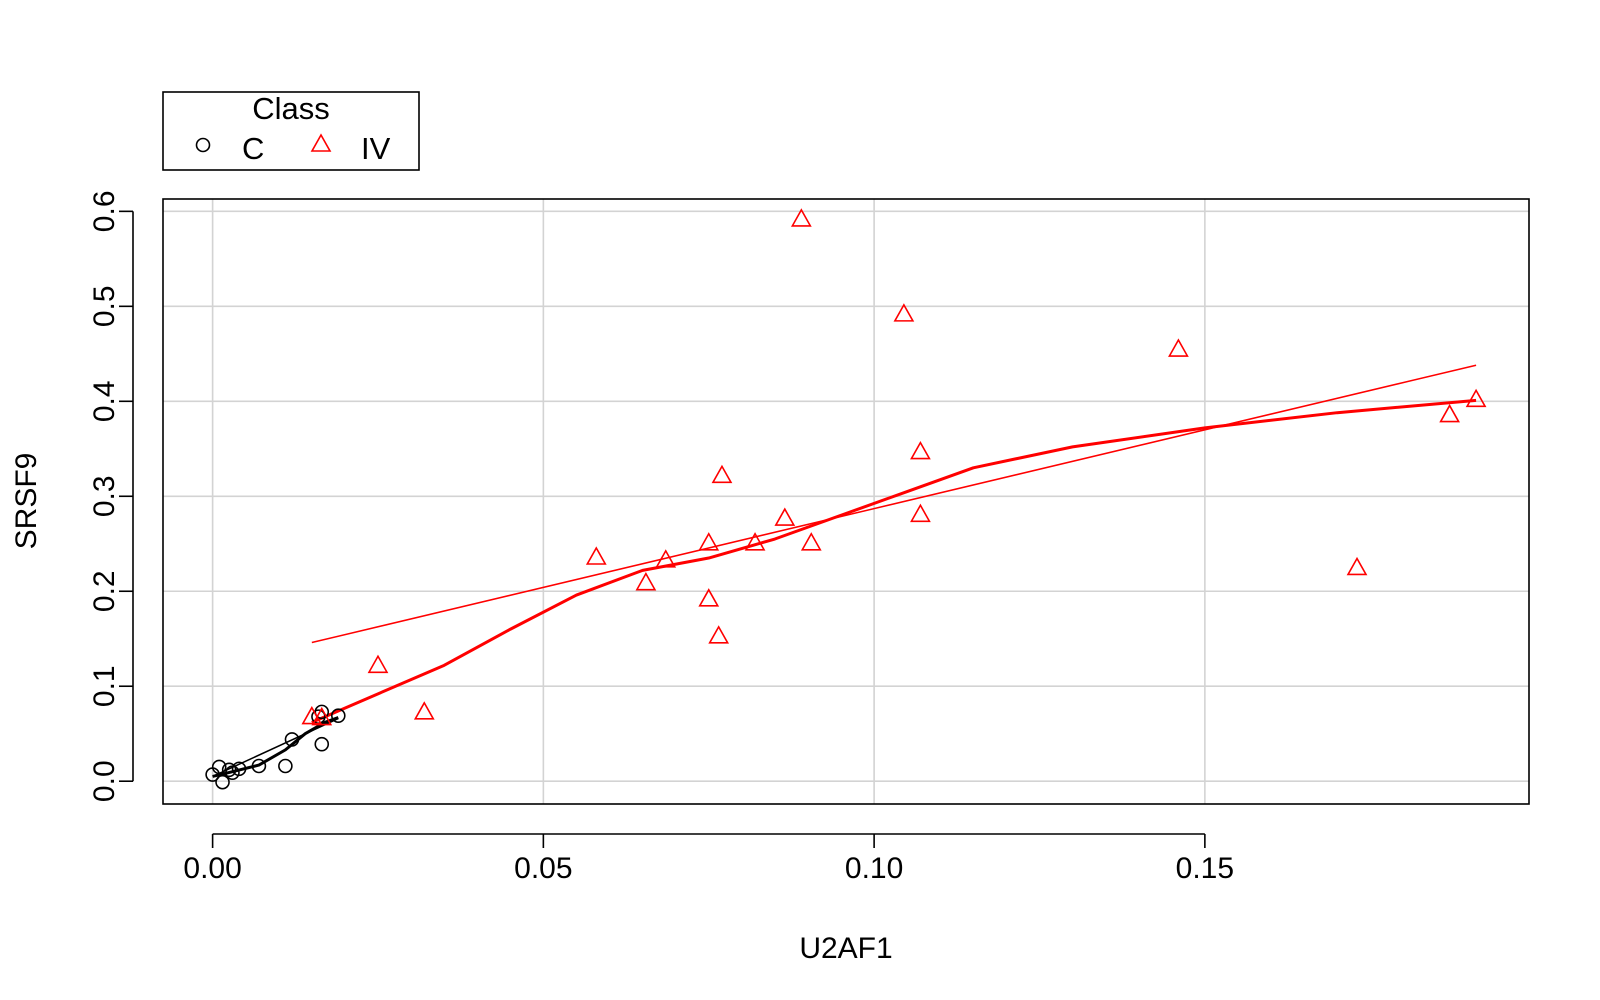  I want to click on legend: Class C IV, so click(291, 131).